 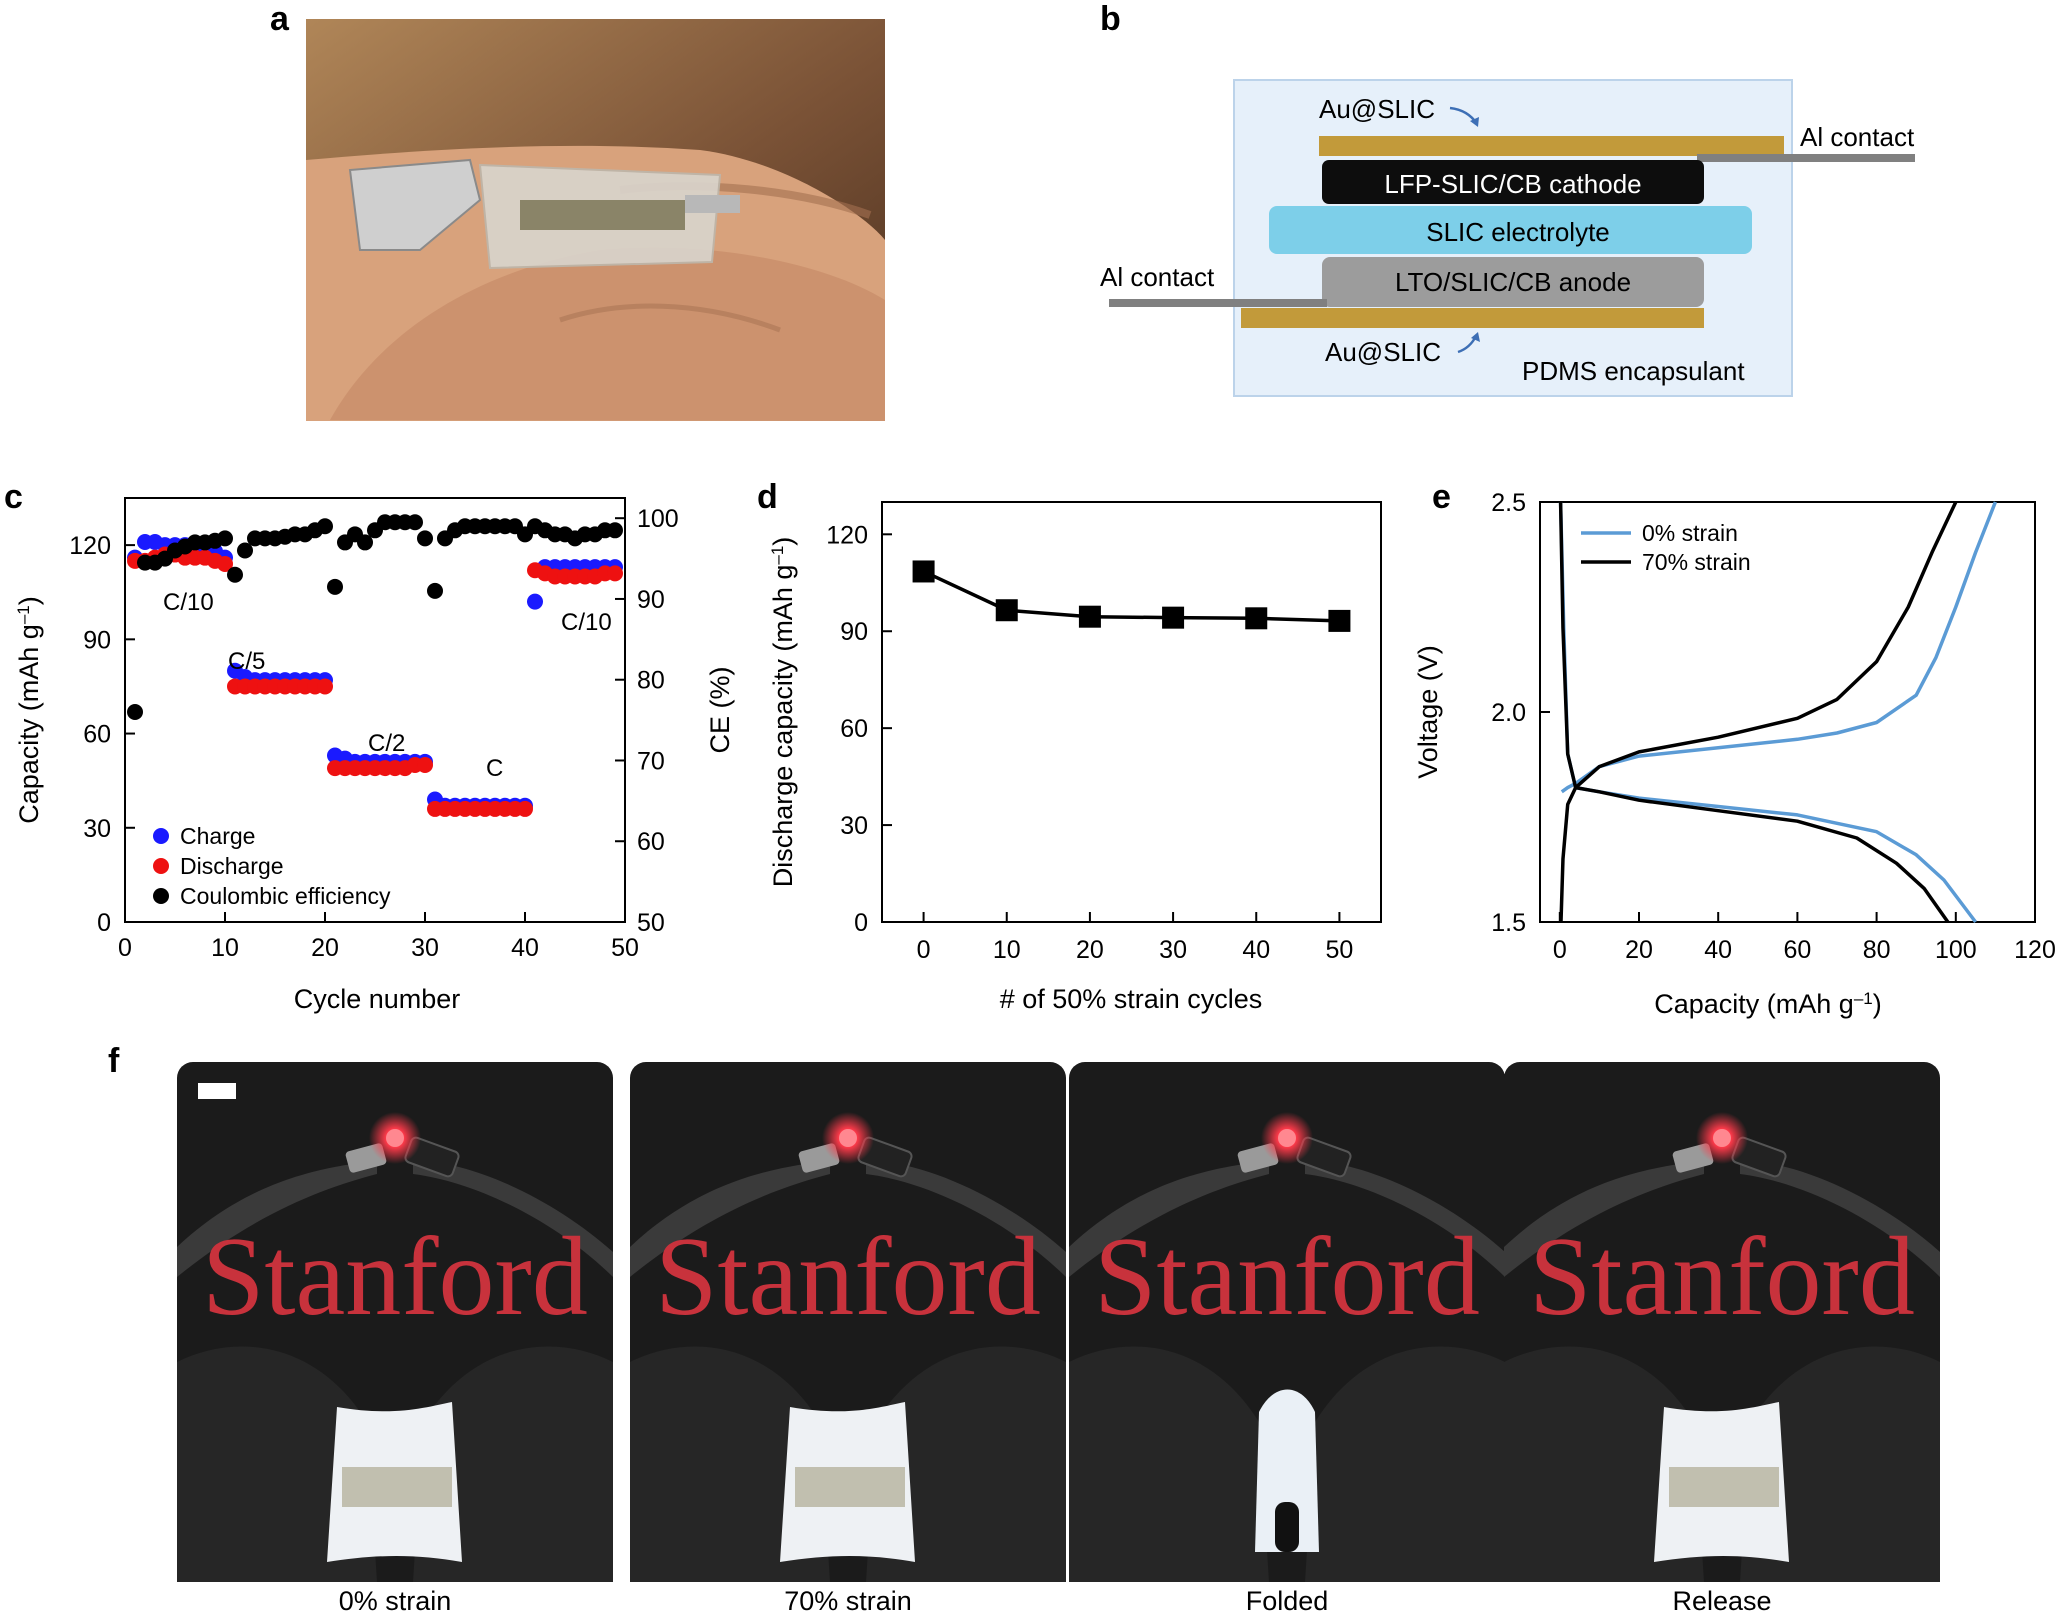 What do you see at coordinates (13, 497) in the screenshot?
I see `panel-label-c: c` at bounding box center [13, 497].